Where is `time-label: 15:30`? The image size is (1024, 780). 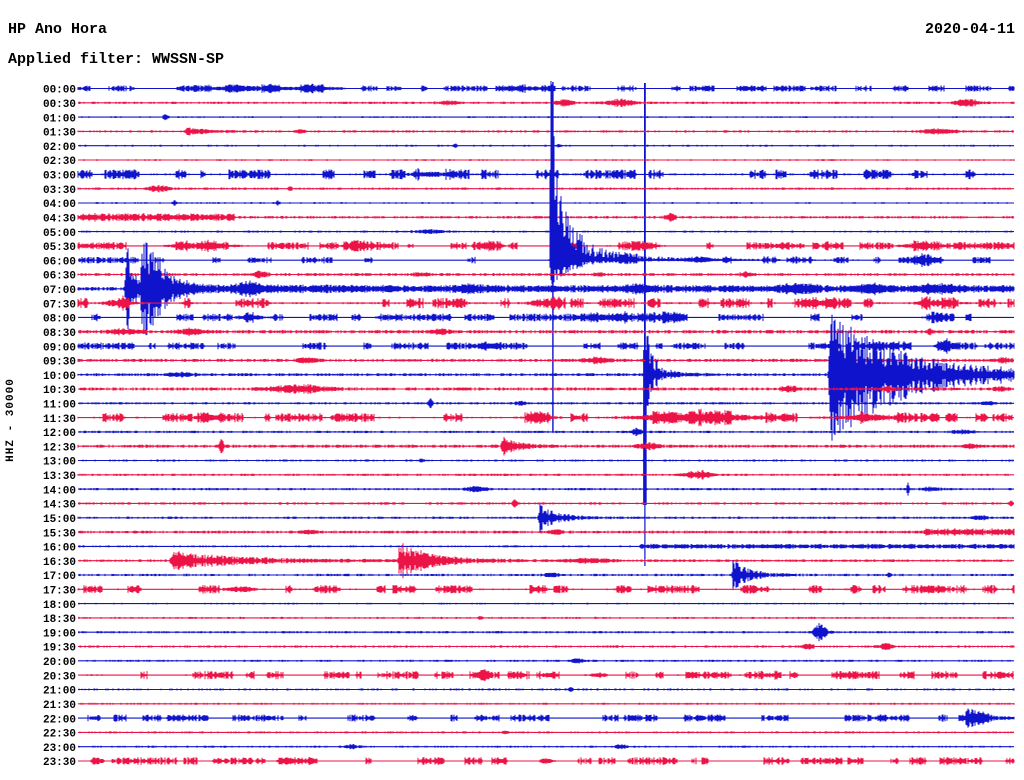
time-label: 15:30 is located at coordinates (59, 534).